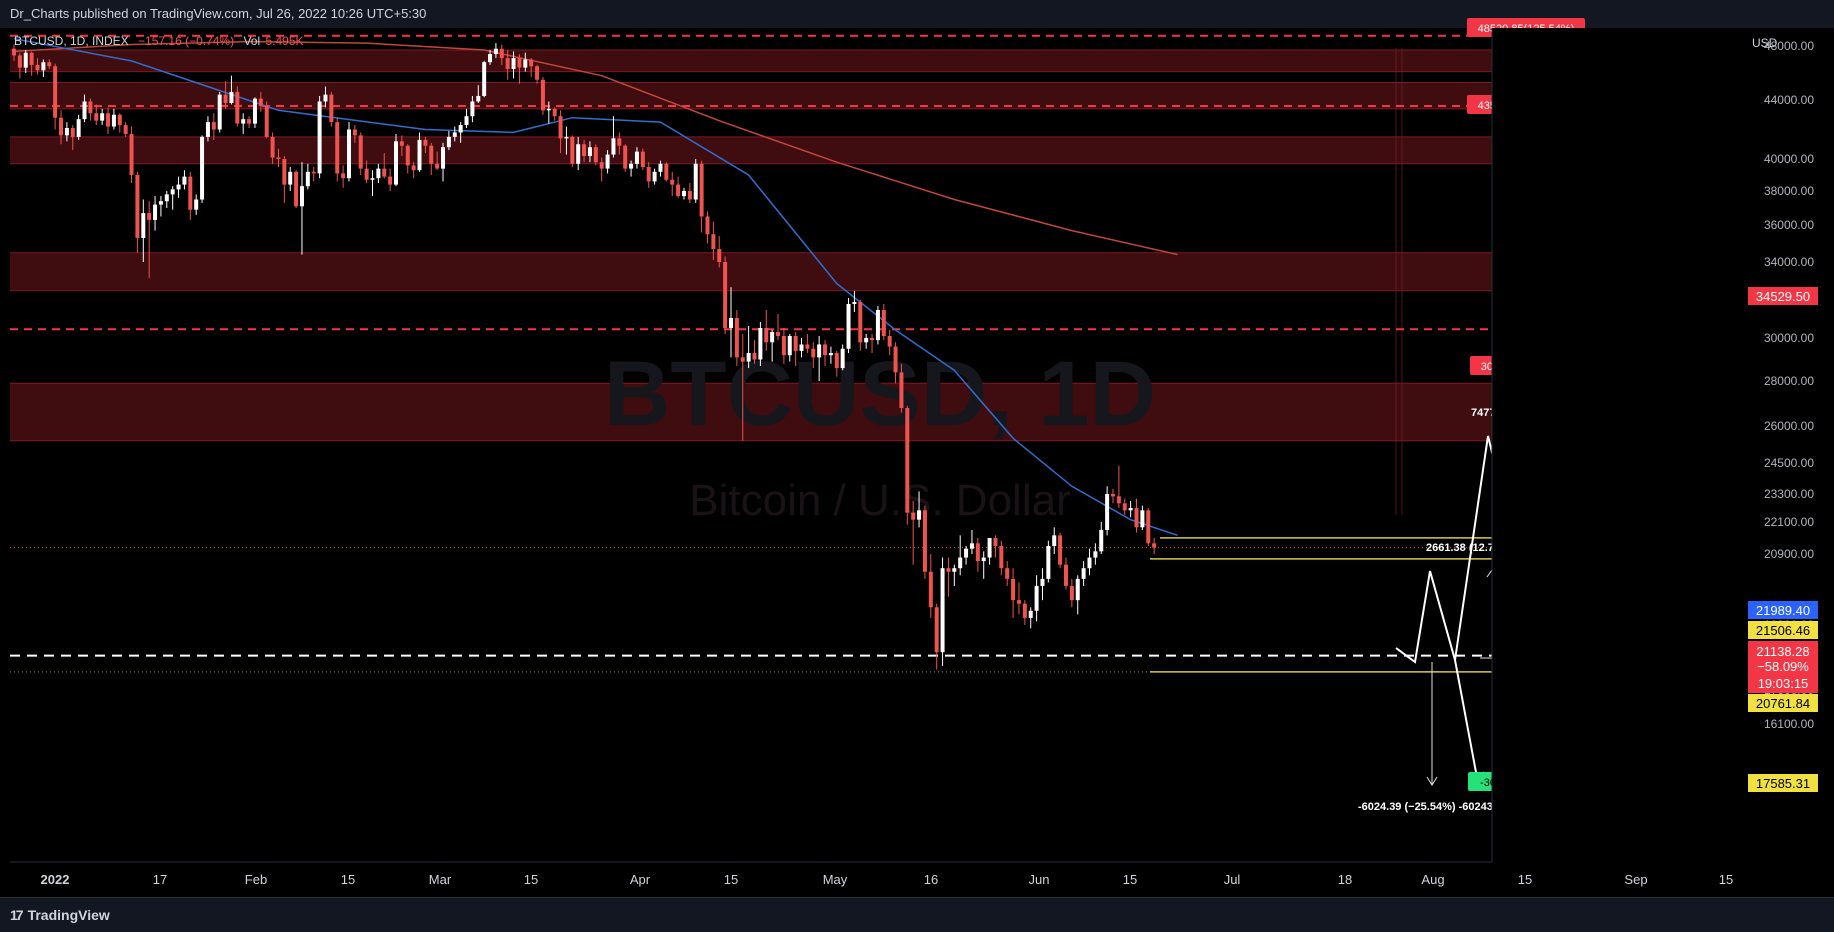 This screenshot has height=932, width=1834. Describe the element at coordinates (1432, 879) in the screenshot. I see `x-tick-label: Aug` at that location.